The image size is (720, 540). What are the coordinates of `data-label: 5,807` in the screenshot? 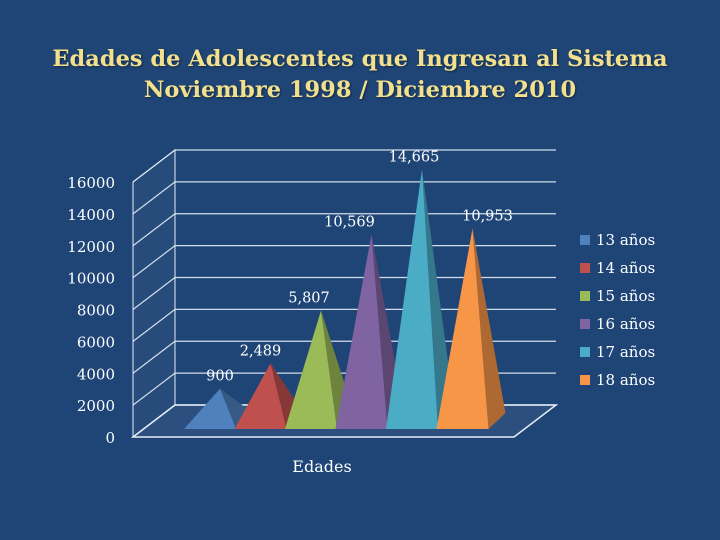 It's located at (309, 298).